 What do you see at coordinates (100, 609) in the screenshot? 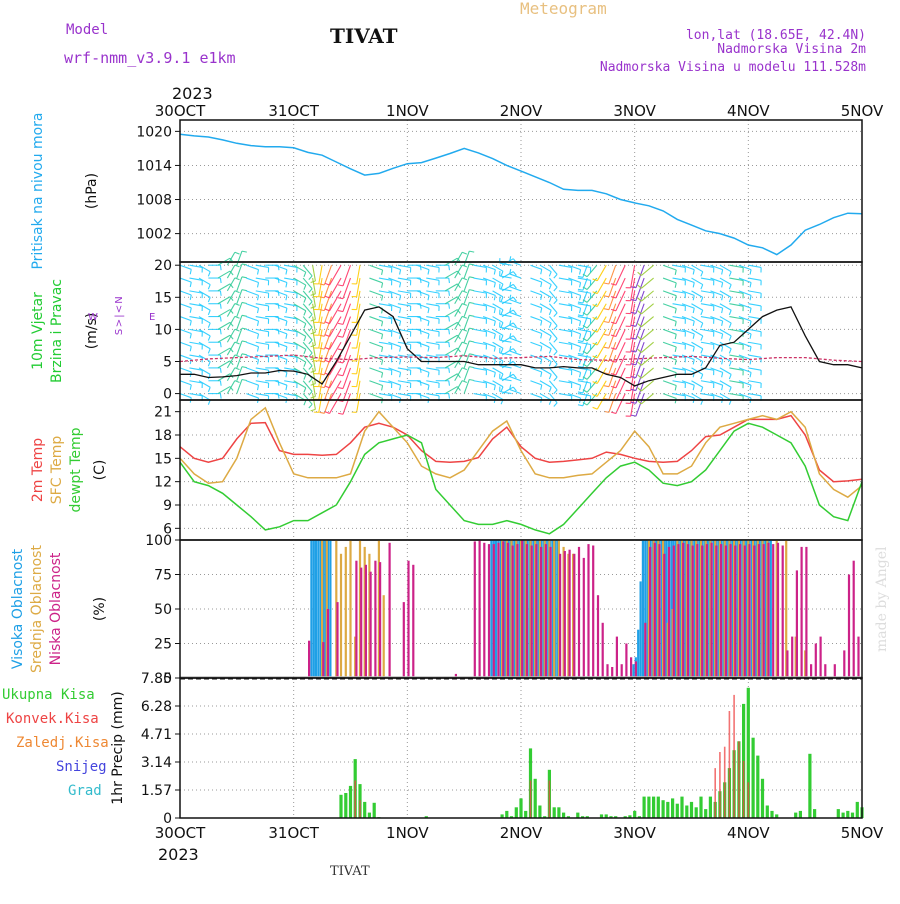
I see `ylabel-clouds-3: (%)` at bounding box center [100, 609].